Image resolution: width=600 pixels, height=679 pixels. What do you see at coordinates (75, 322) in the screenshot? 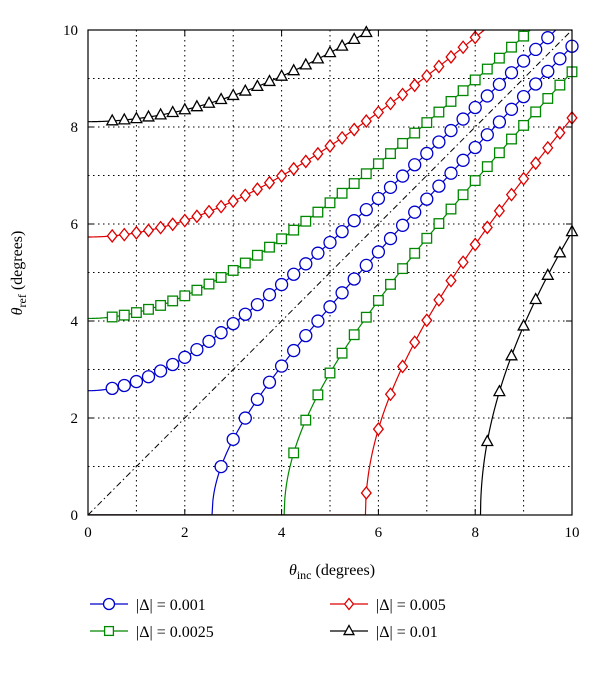
I see `y-tick-label: 4` at bounding box center [75, 322].